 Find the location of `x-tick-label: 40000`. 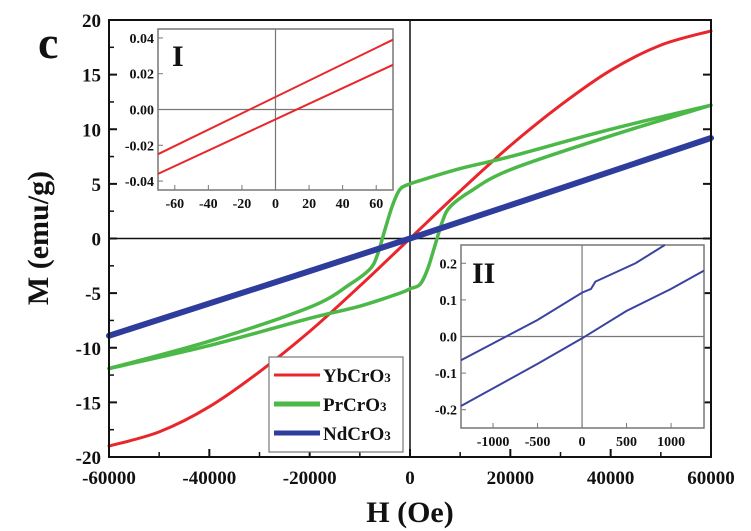

x-tick-label: 40000 is located at coordinates (611, 478).